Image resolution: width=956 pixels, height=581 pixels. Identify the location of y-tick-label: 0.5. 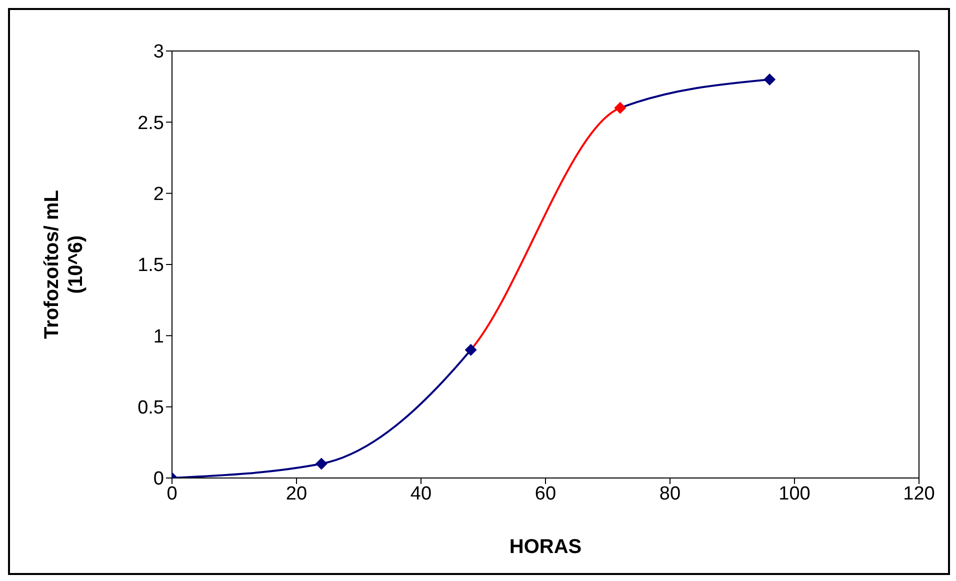
(151, 408).